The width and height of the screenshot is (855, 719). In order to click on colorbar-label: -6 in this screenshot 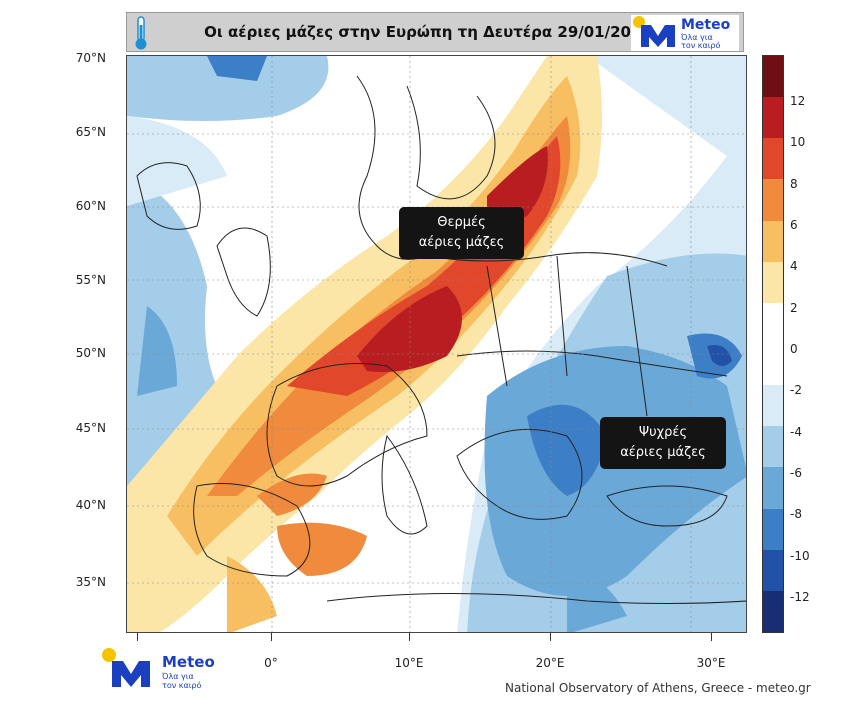, I will do `click(796, 473)`.